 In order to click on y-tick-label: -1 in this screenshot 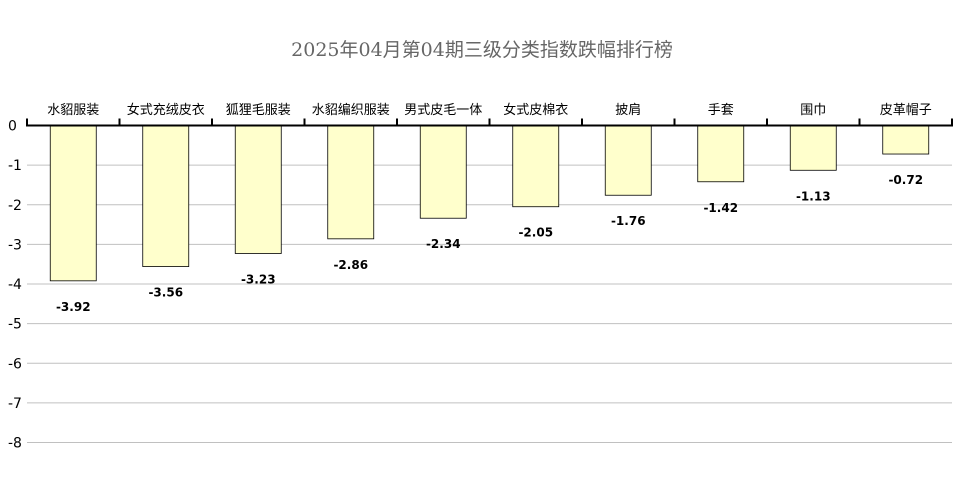, I will do `click(15, 166)`.